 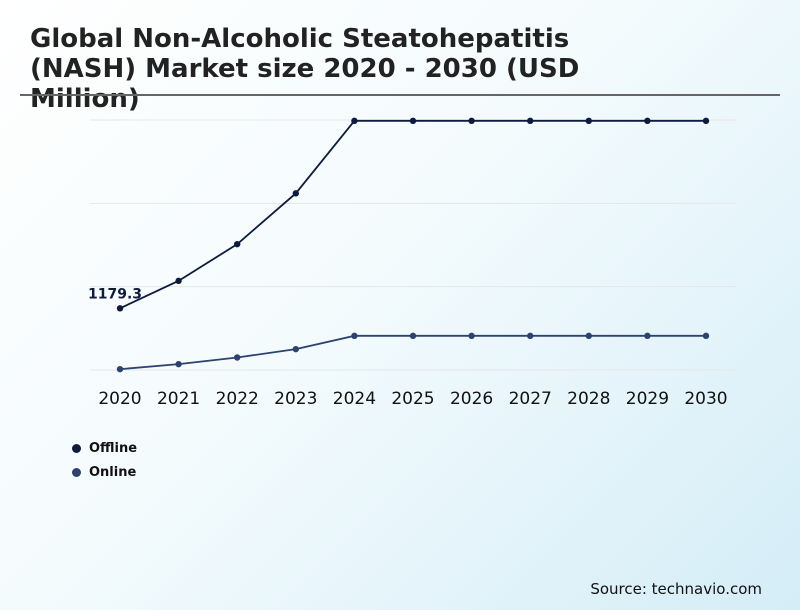 I want to click on x-tick-label: 2029, so click(x=647, y=399).